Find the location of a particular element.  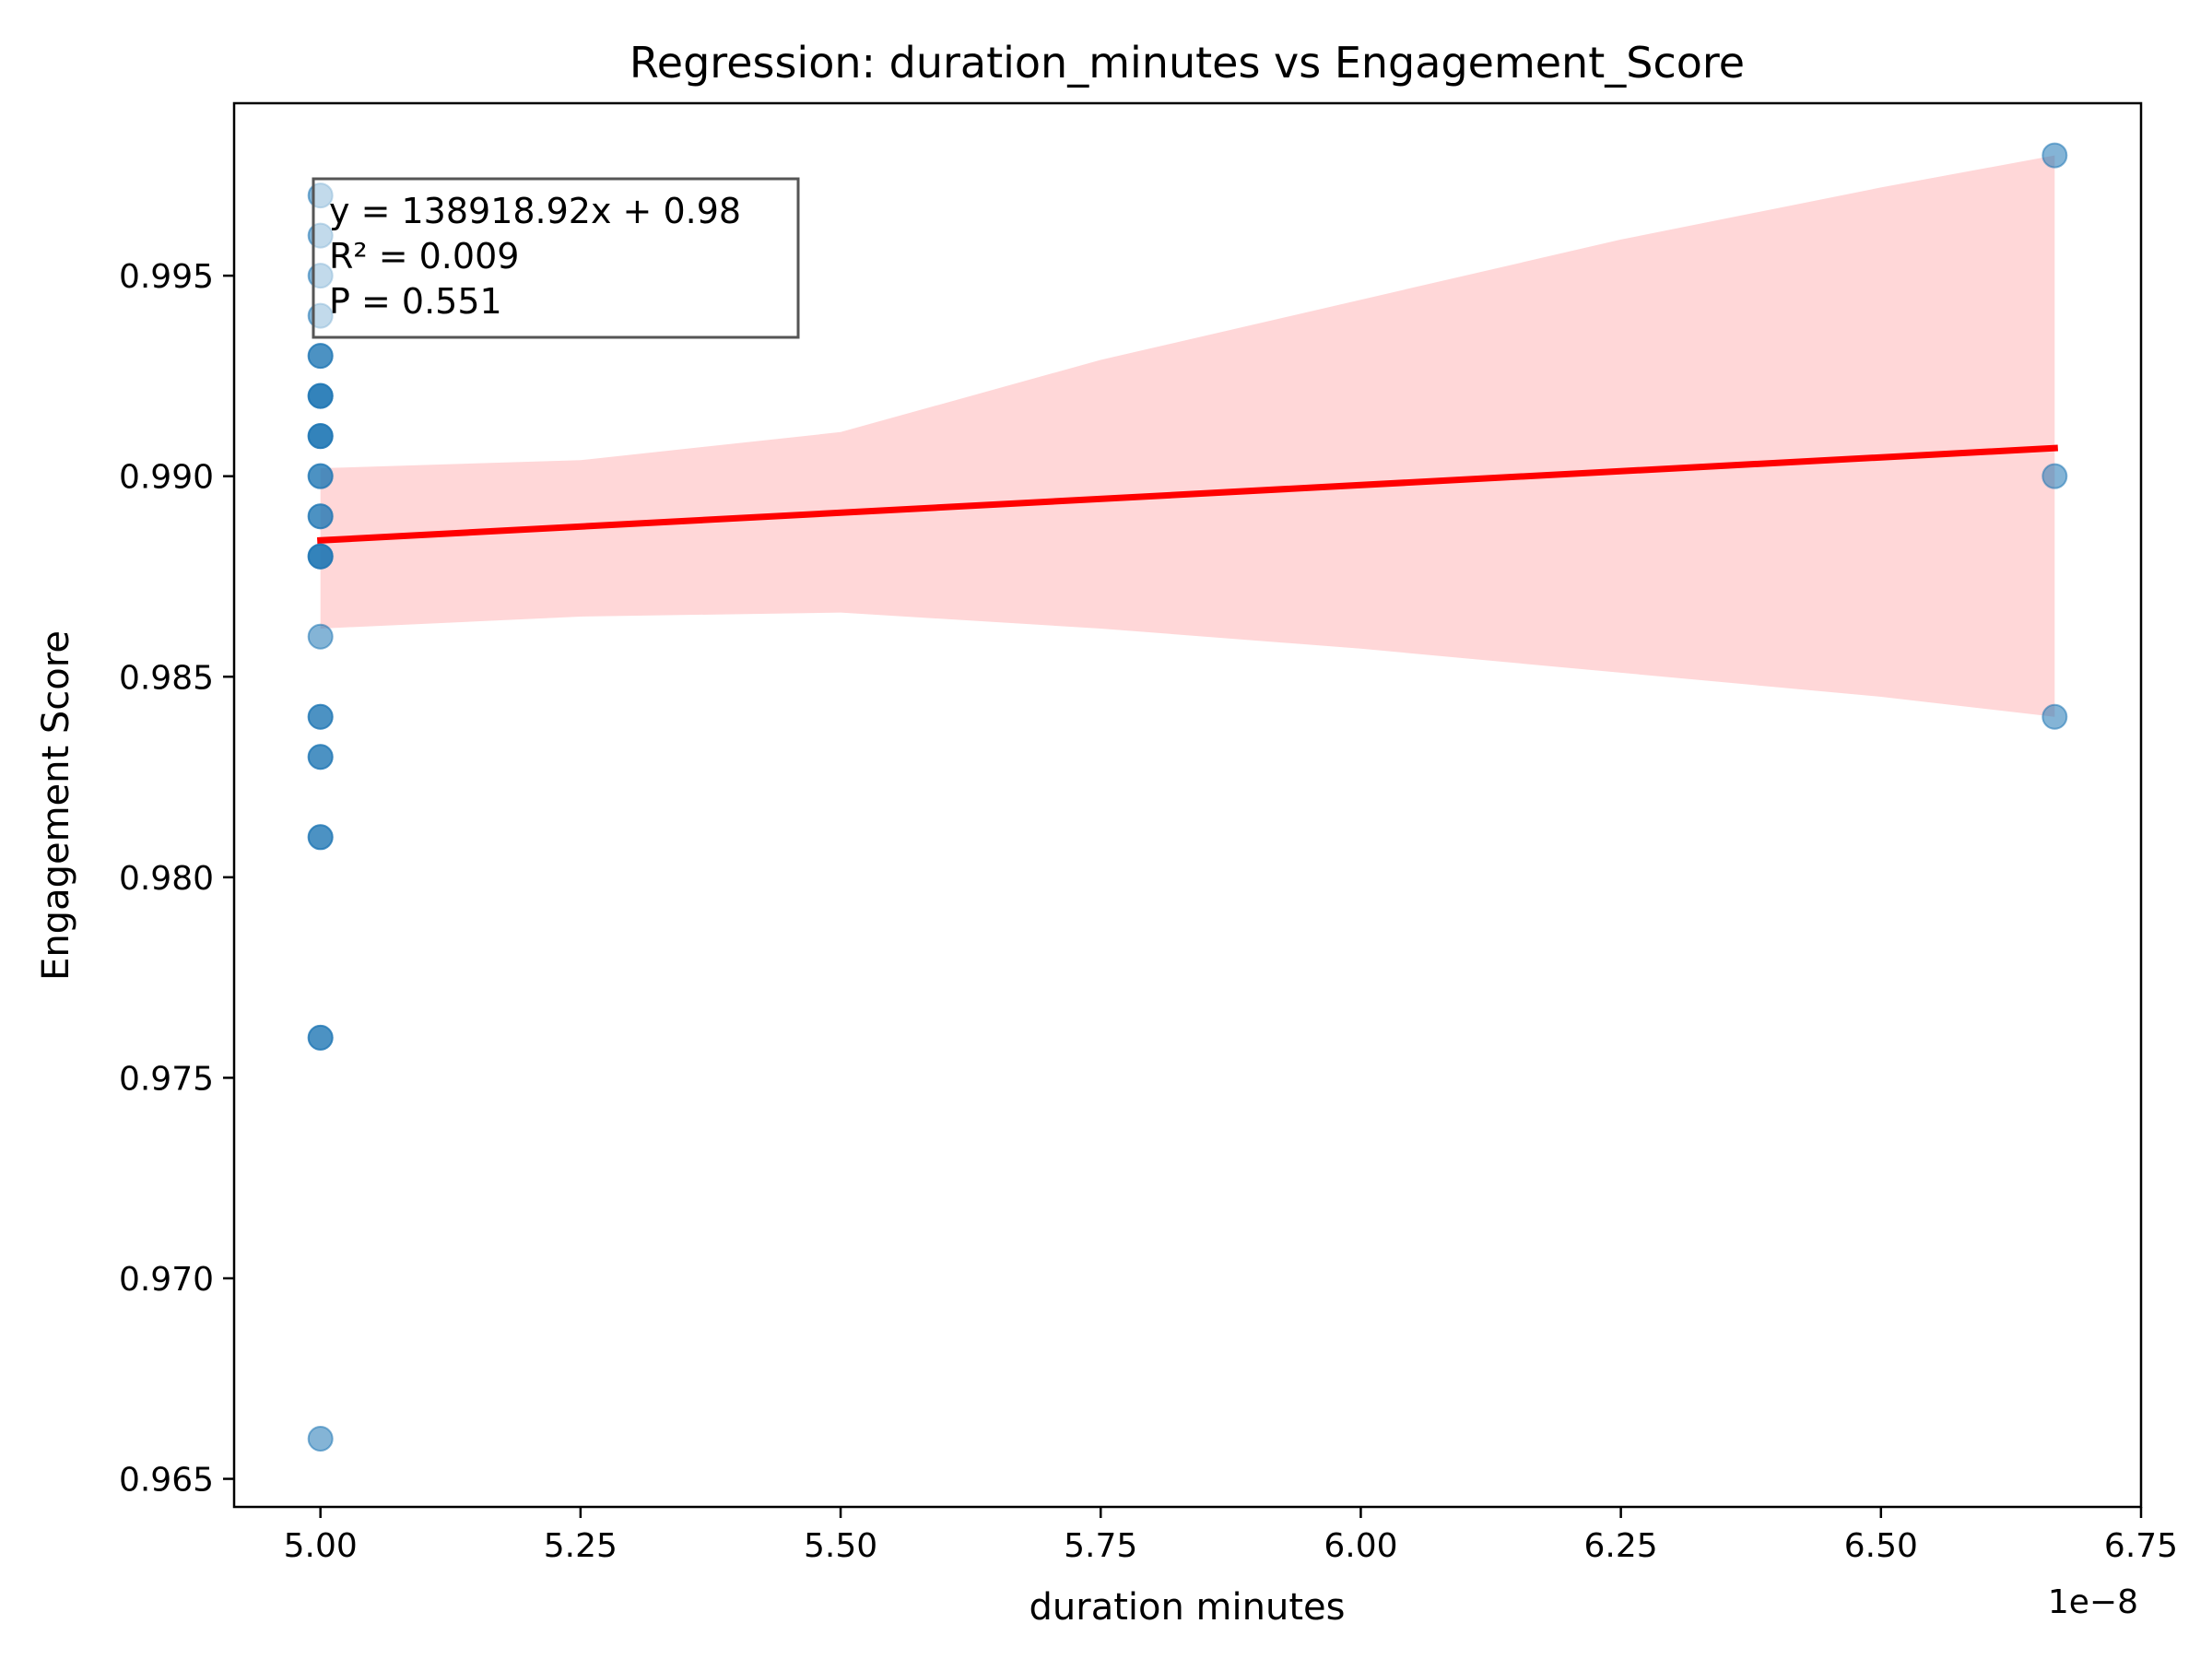

stats-box-frame is located at coordinates (556, 258).